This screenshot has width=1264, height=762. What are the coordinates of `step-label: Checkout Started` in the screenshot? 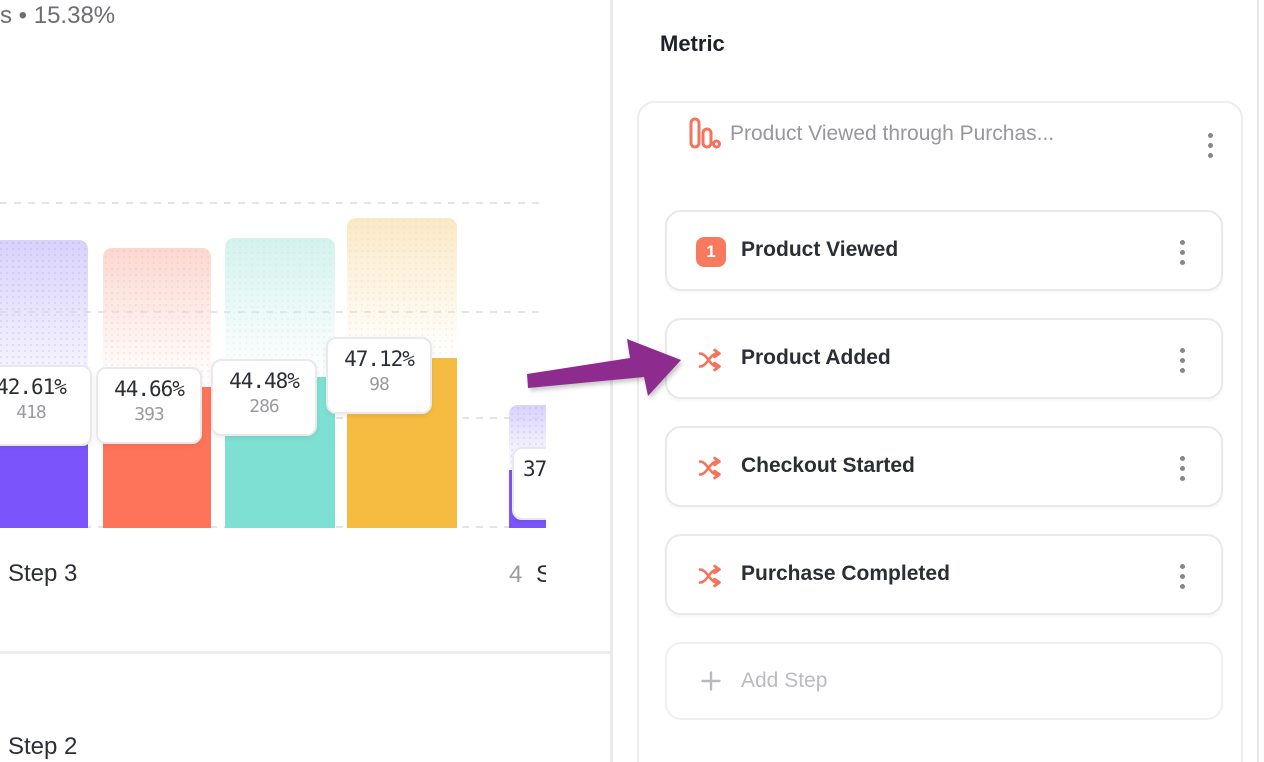 It's located at (828, 465).